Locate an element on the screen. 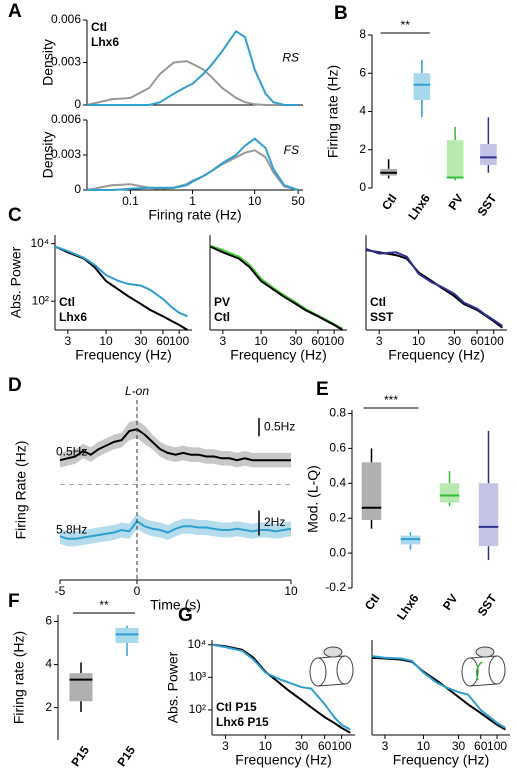 The image size is (517, 768). x-tick-label: 0 is located at coordinates (137, 591).